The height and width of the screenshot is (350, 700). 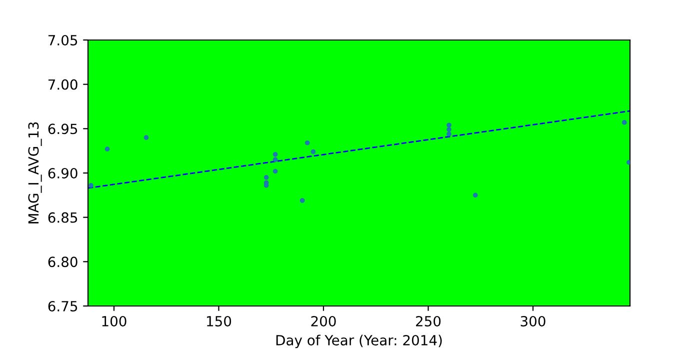 I want to click on y-tick-label: 6.95, so click(x=63, y=129).